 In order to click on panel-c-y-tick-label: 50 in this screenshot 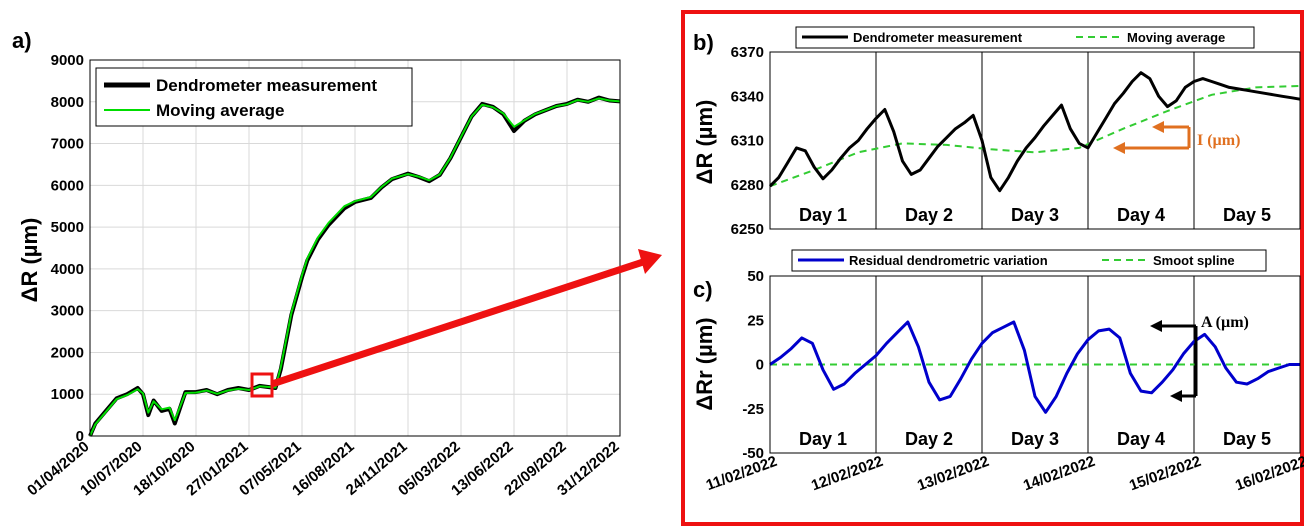, I will do `click(755, 276)`.